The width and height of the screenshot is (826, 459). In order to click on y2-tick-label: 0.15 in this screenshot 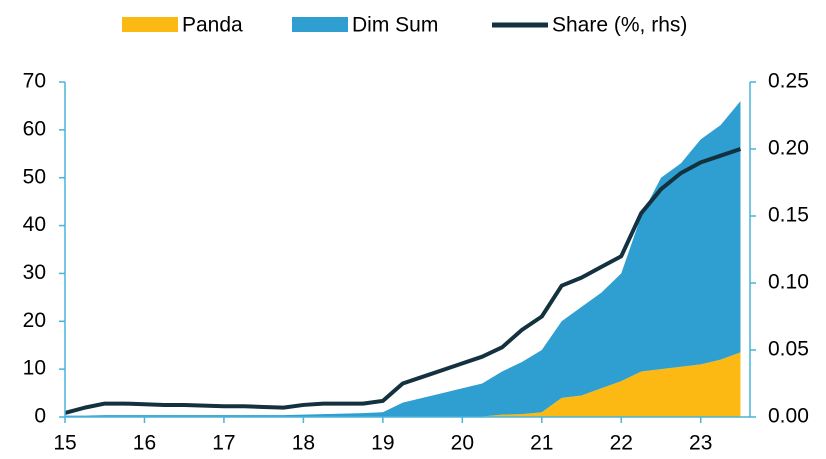, I will do `click(788, 215)`.